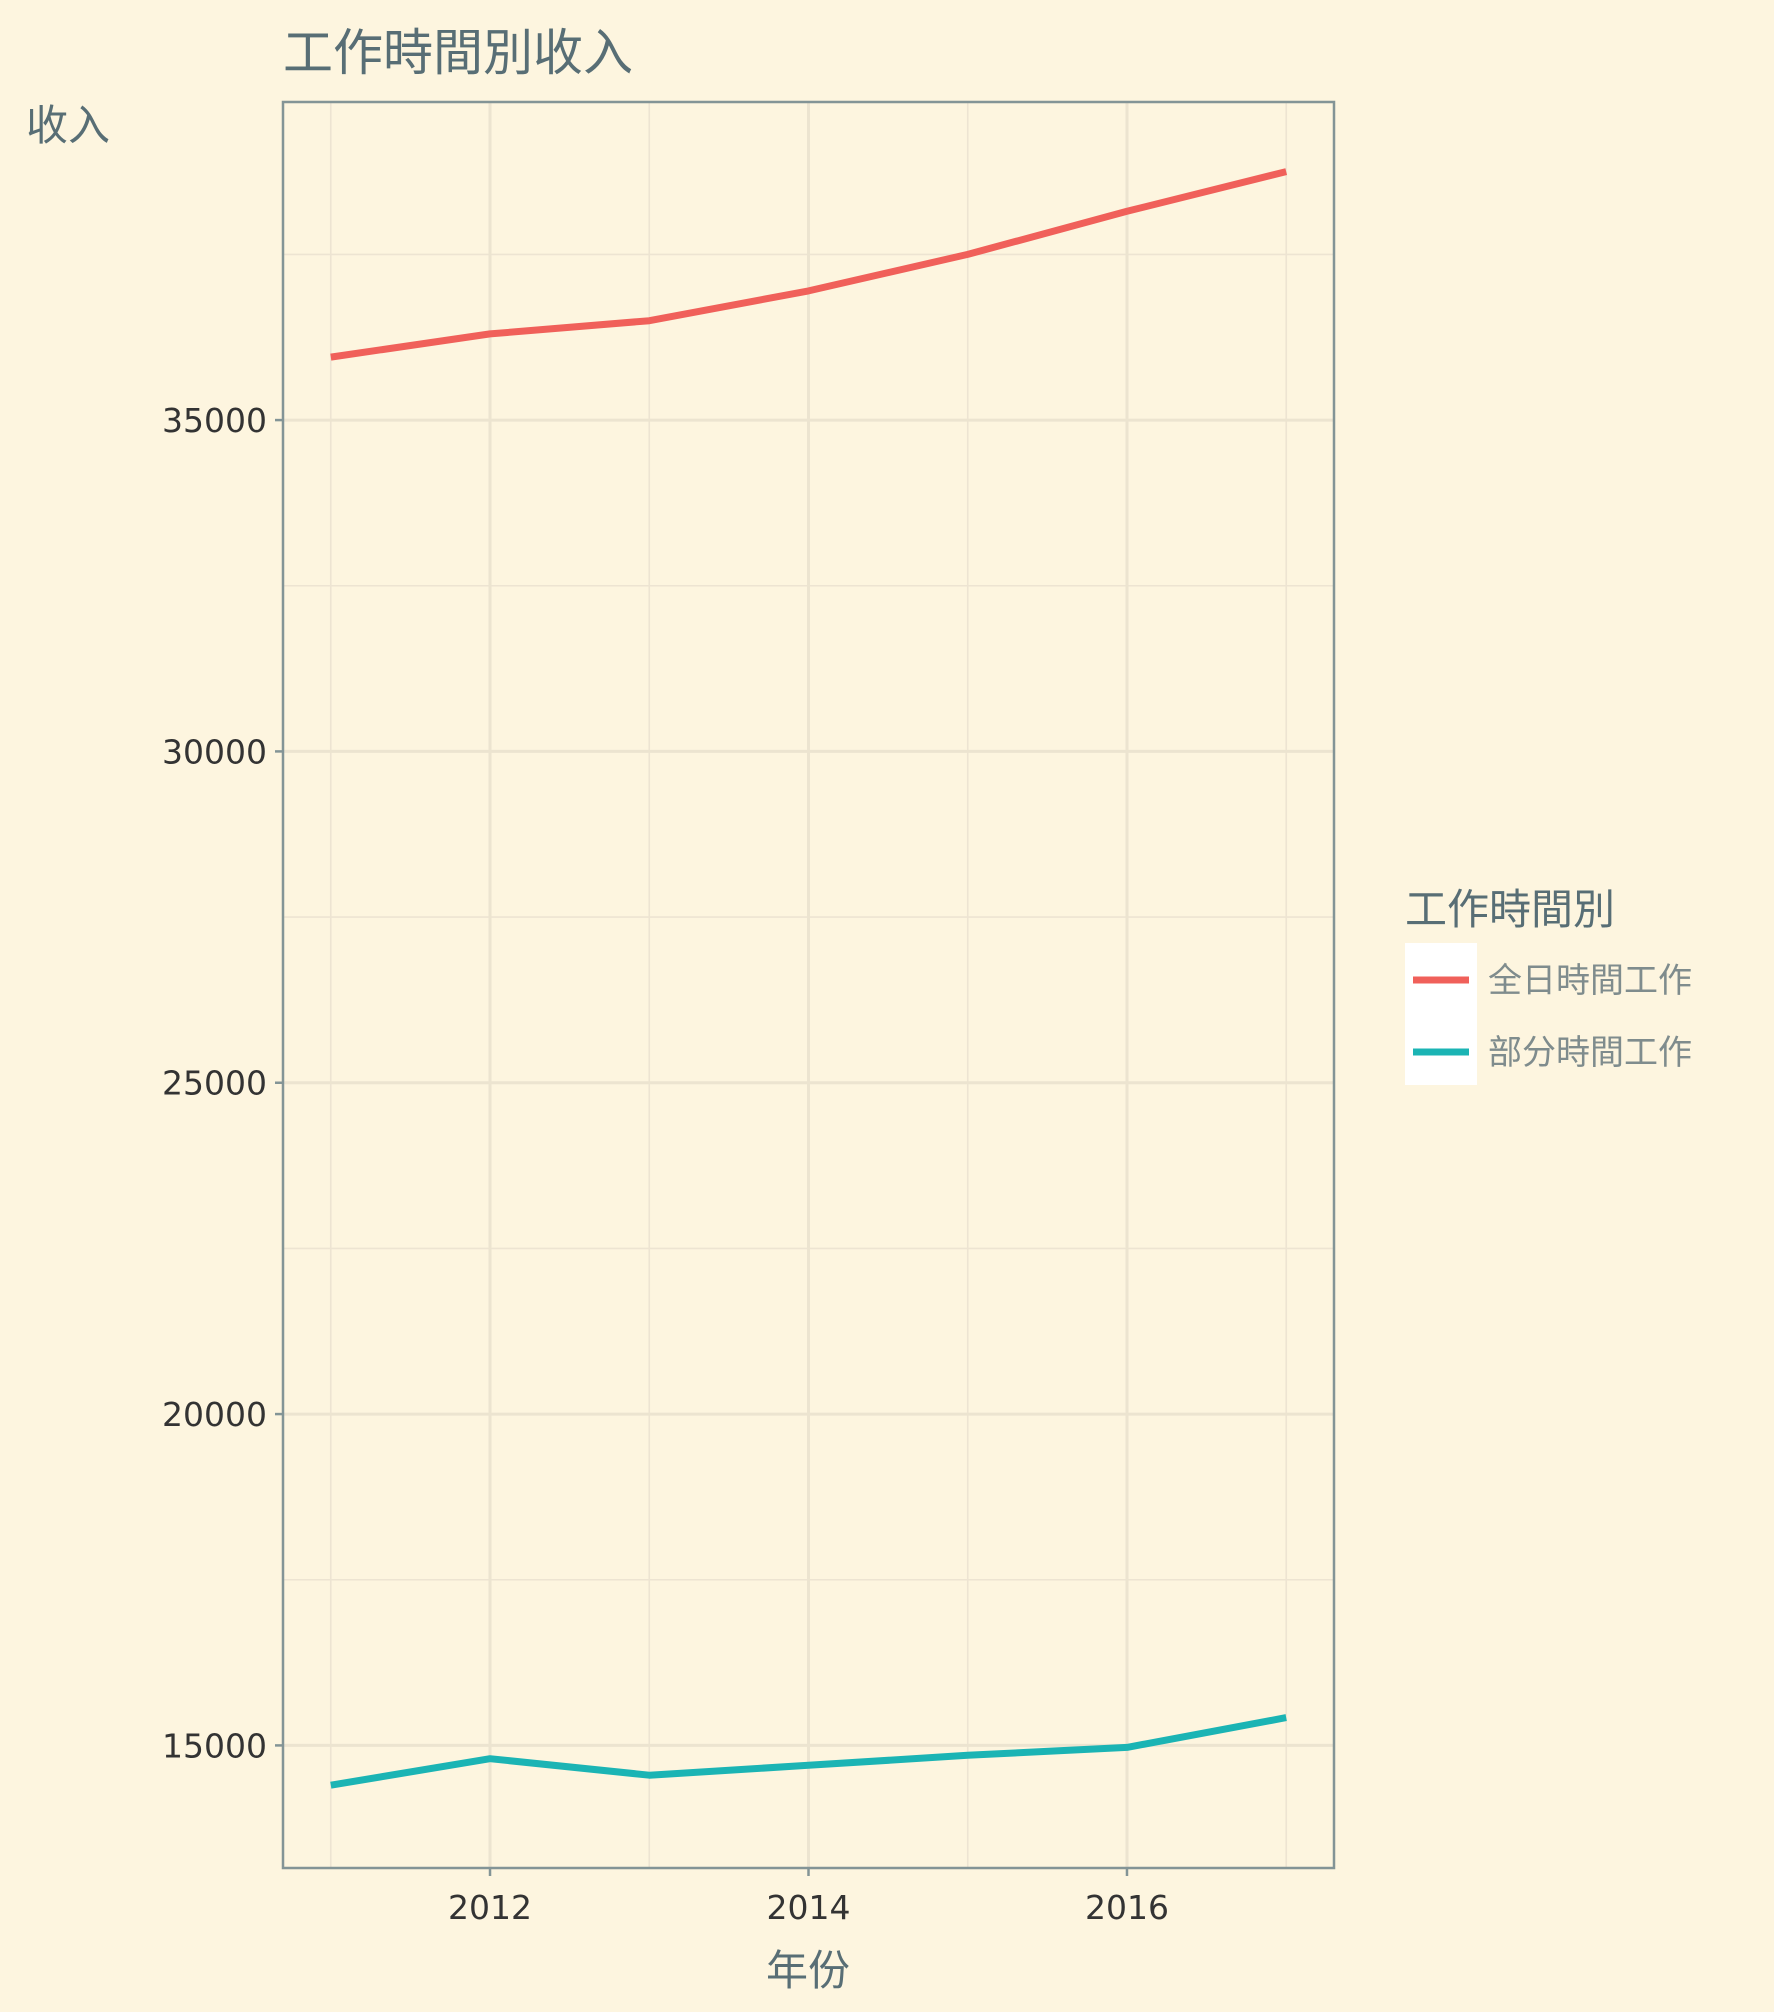  What do you see at coordinates (1441, 1014) in the screenshot?
I see `legend-key-background` at bounding box center [1441, 1014].